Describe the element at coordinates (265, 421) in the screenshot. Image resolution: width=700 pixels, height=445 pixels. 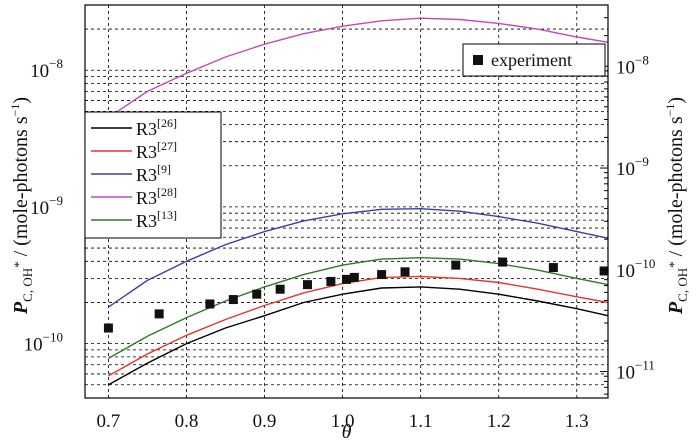
I see `x-tick-label: 0.9` at that location.